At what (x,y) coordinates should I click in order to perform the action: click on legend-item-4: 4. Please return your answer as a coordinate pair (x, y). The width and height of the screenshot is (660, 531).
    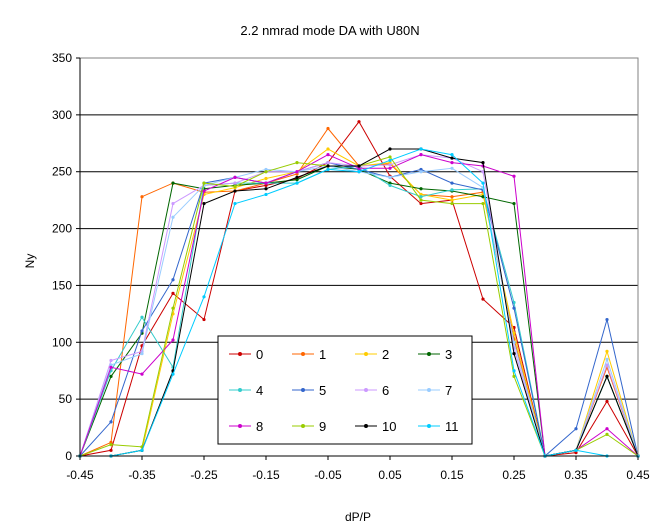
    Looking at the image, I should click on (246, 390).